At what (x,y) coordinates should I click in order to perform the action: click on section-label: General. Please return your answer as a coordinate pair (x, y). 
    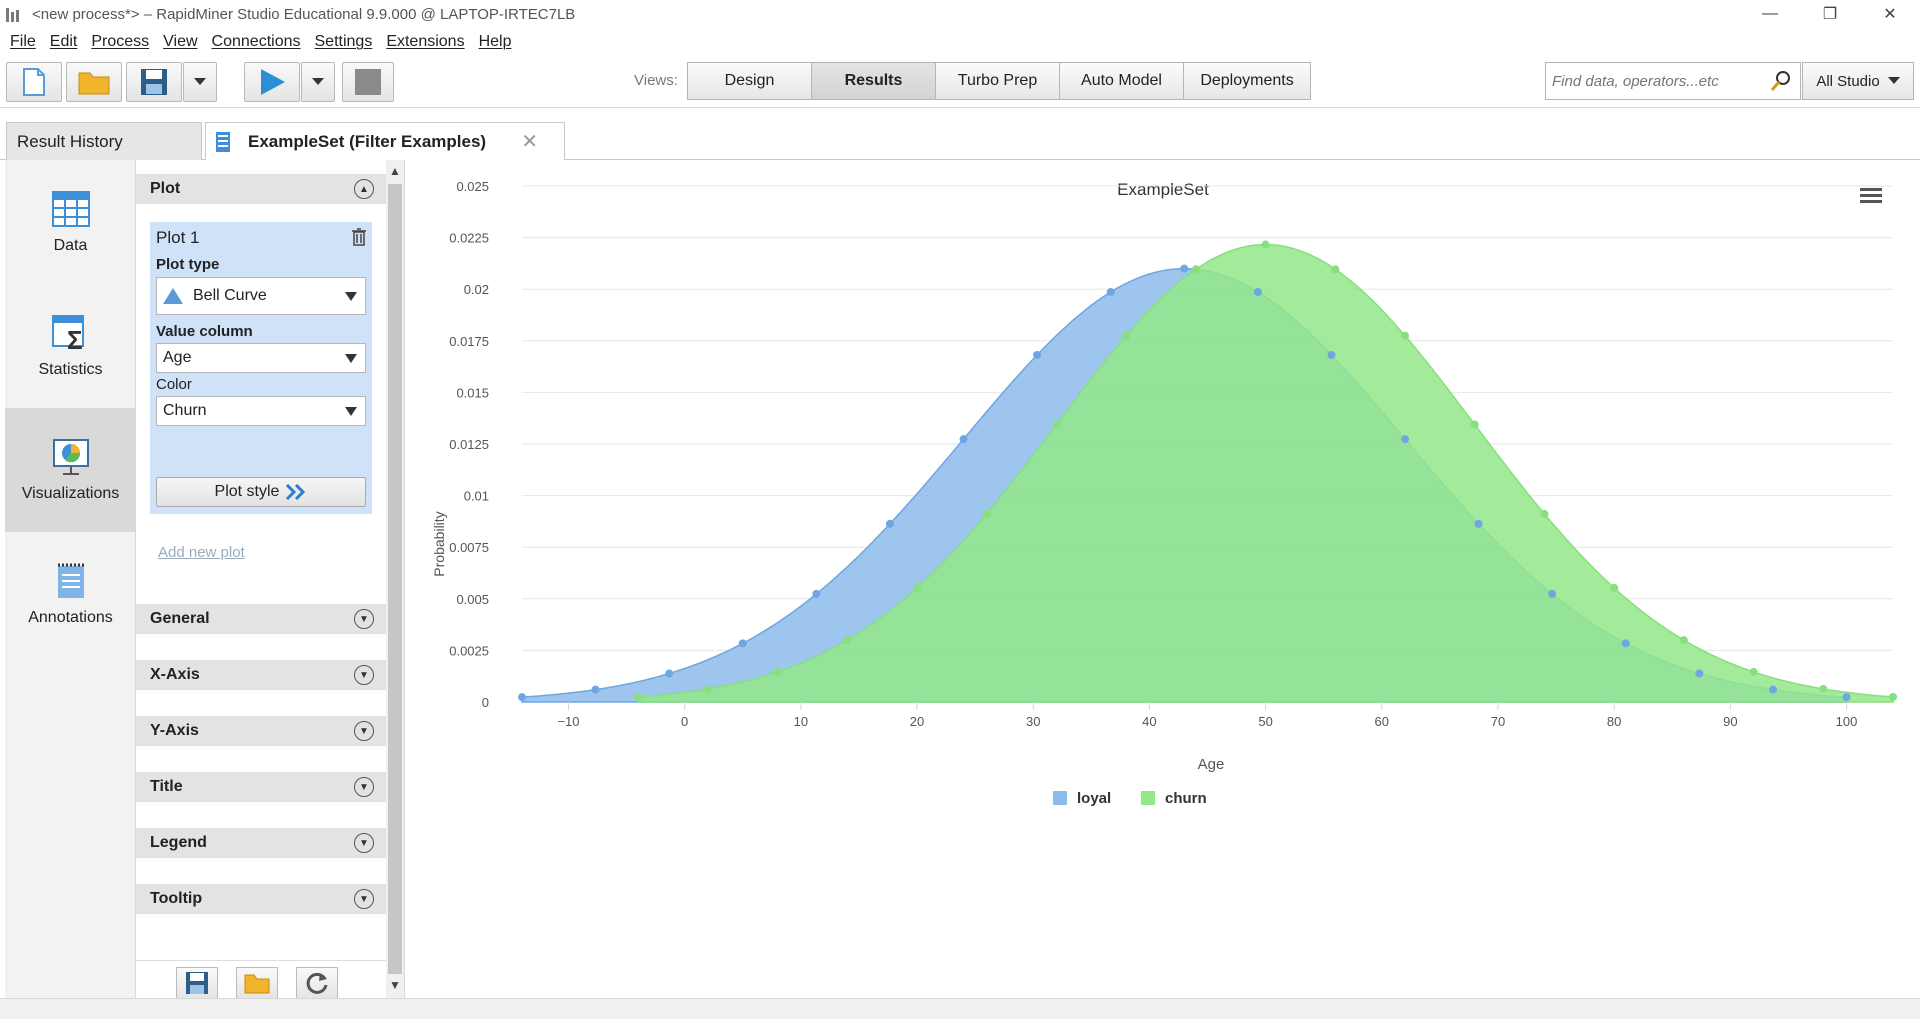
    Looking at the image, I should click on (180, 618).